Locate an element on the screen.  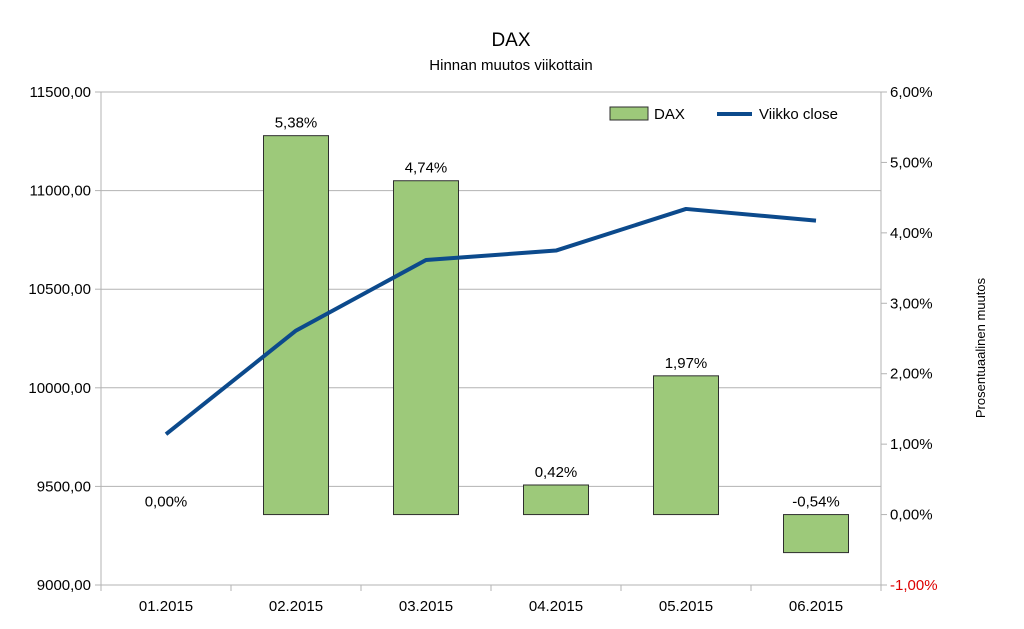
x-axis-tick-label: 01.2015 is located at coordinates (166, 606).